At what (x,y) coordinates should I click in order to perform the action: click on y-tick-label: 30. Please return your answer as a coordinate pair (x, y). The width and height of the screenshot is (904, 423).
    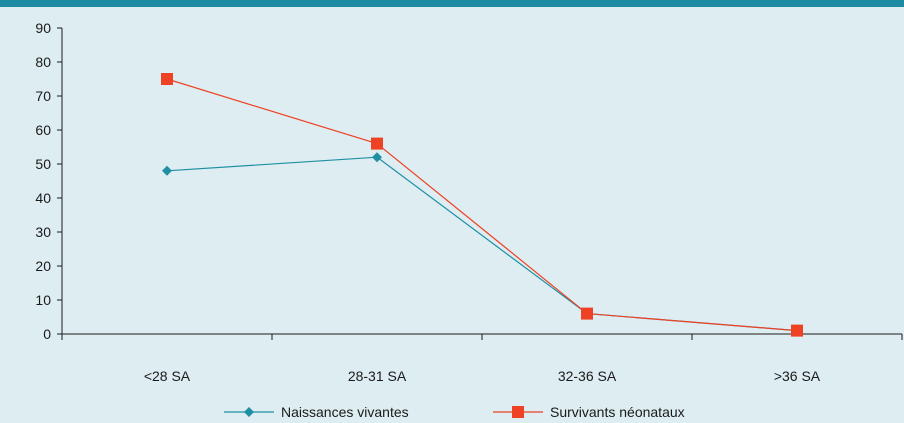
    Looking at the image, I should click on (43, 232).